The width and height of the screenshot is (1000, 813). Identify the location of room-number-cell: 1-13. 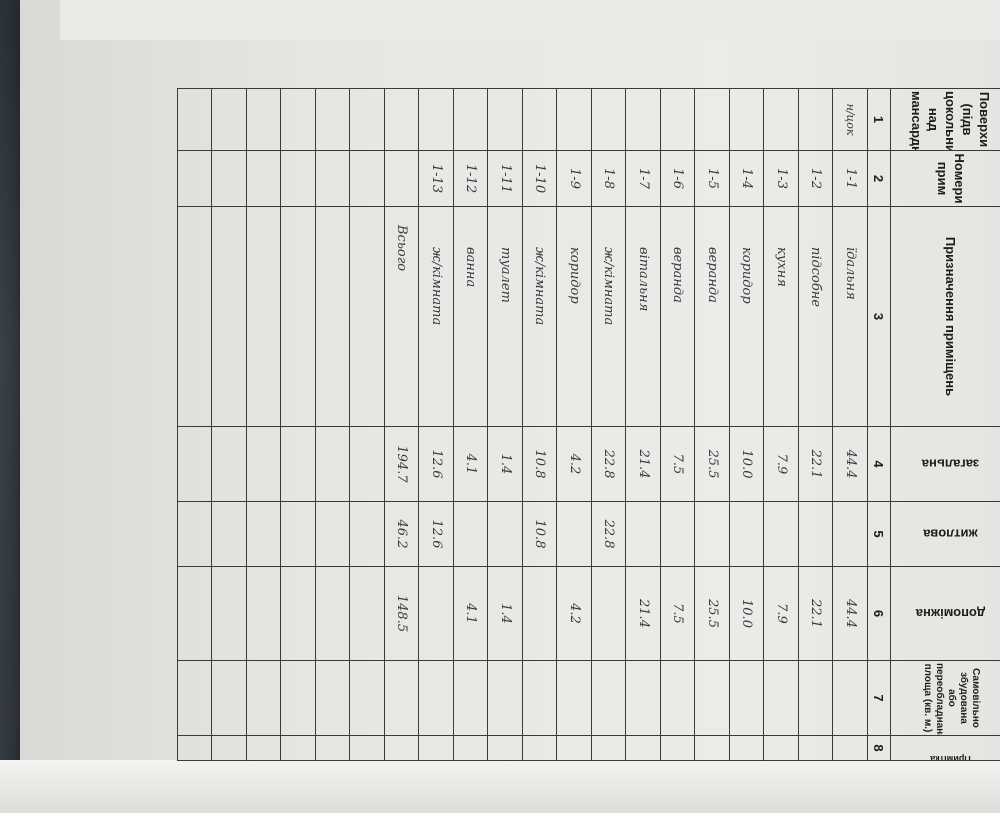
(436, 178).